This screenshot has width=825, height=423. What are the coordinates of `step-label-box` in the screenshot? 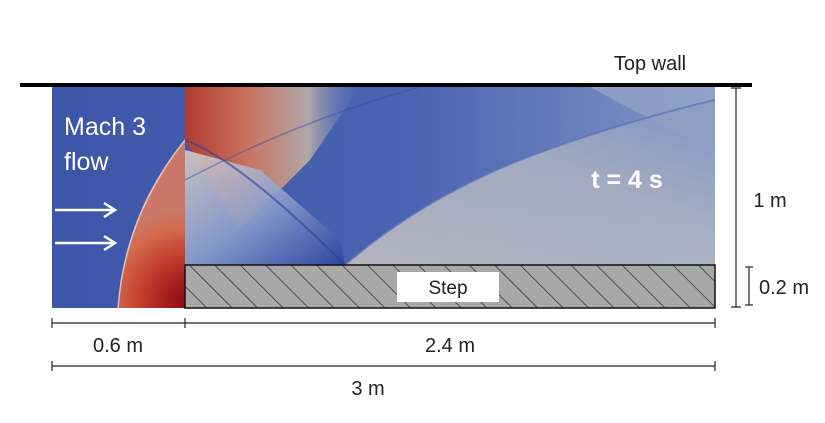 It's located at (448, 287).